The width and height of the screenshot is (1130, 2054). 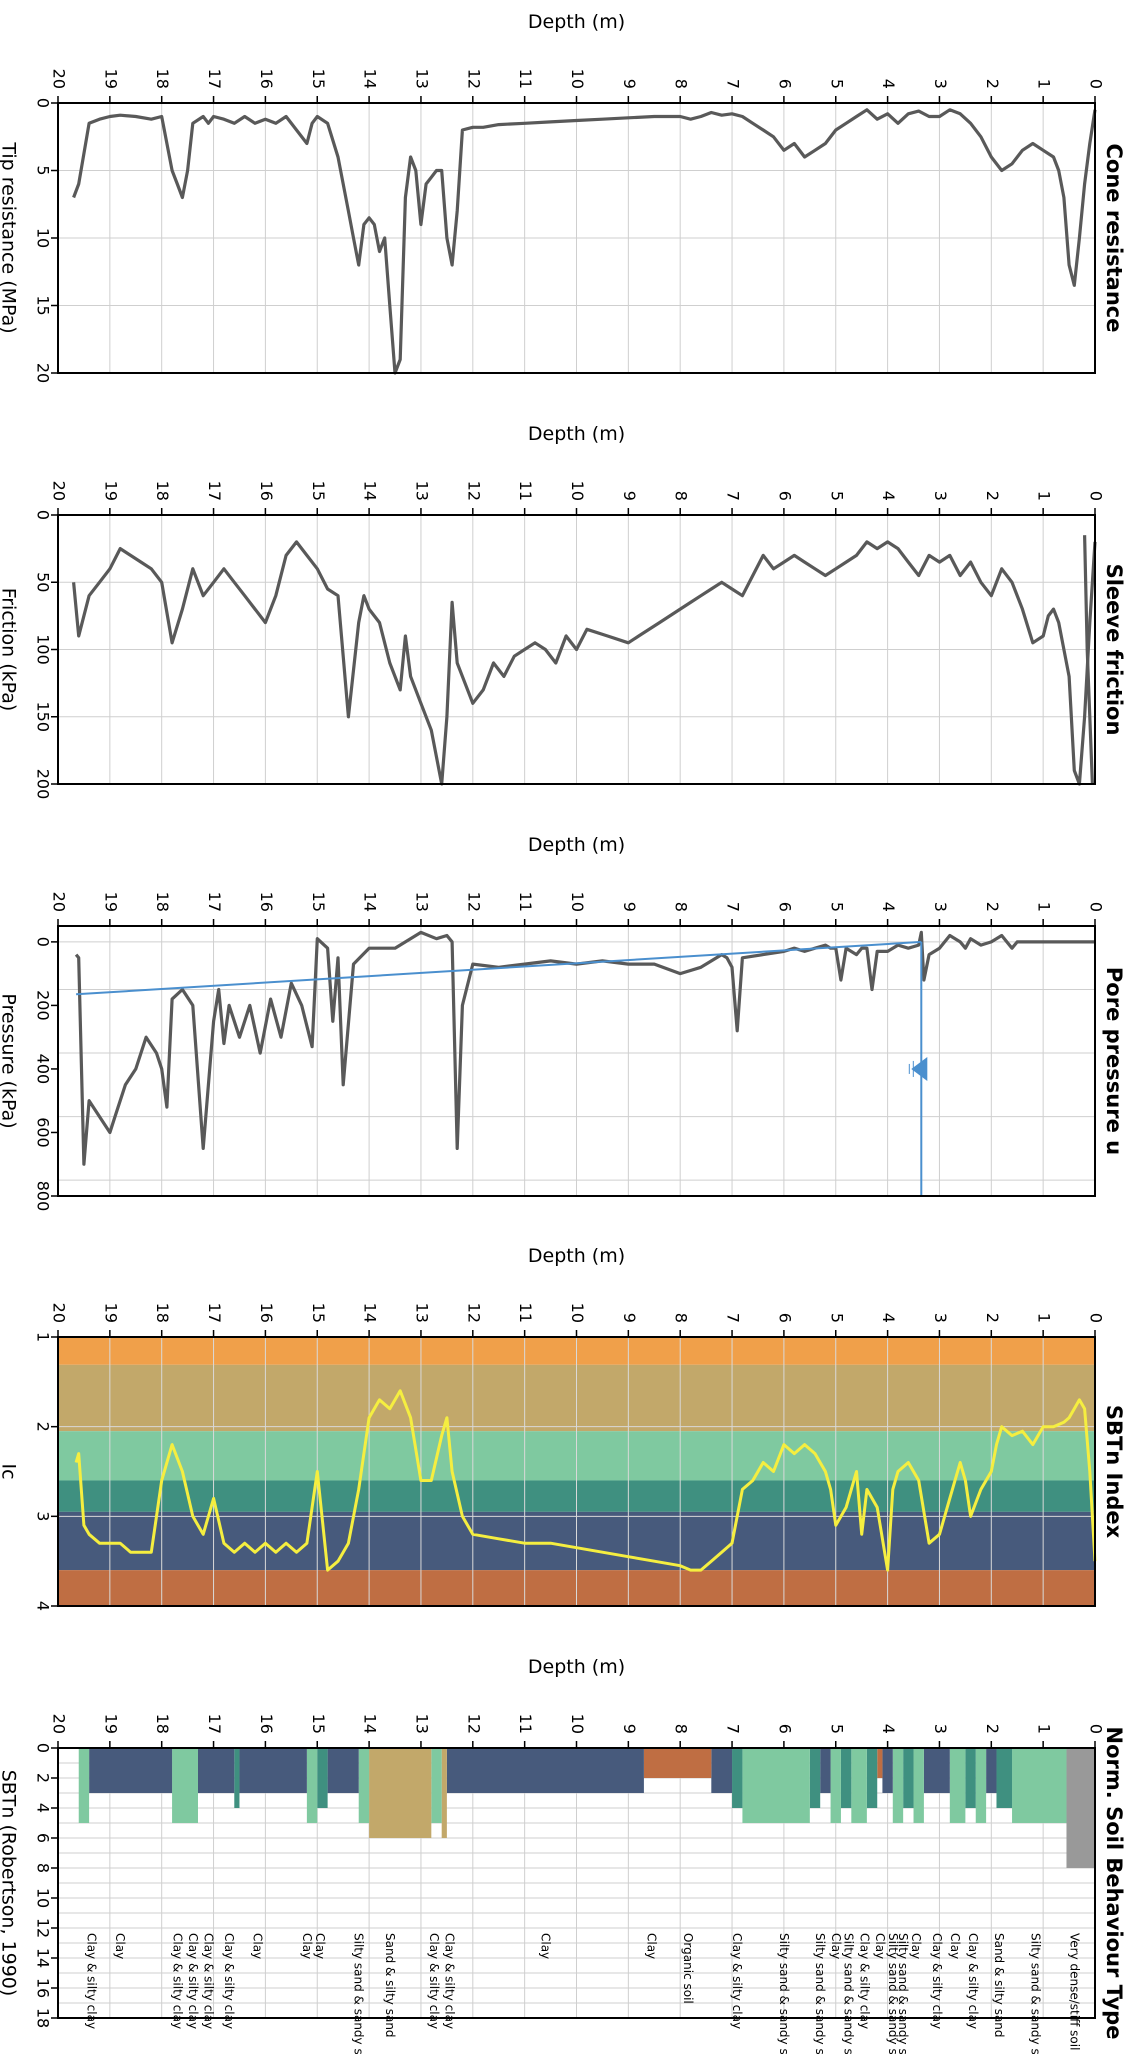 What do you see at coordinates (919, 1068) in the screenshot?
I see `water-table-icon` at bounding box center [919, 1068].